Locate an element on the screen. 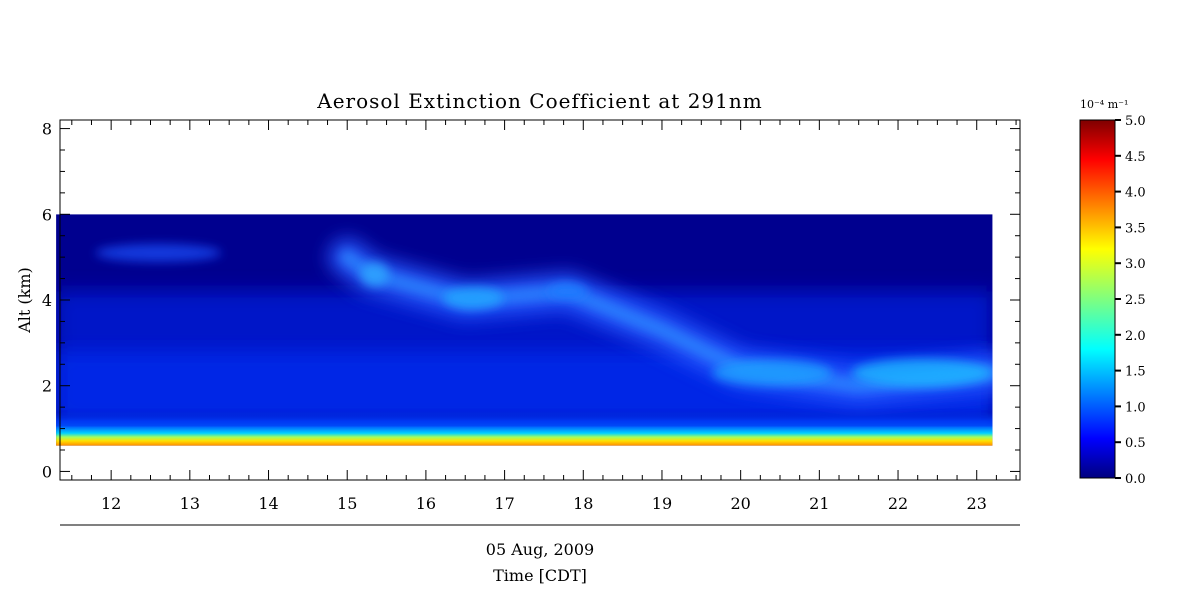  y-axis-label: Alt (km) is located at coordinates (24, 300).